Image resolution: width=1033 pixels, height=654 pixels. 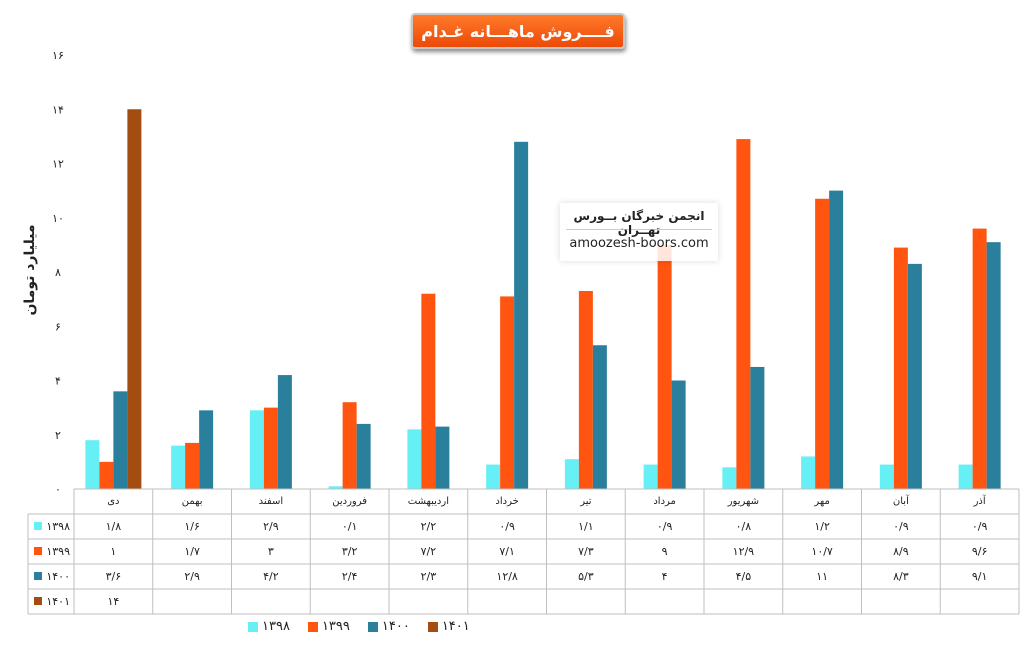 I want to click on bar-۱۴۰۰-آبان, so click(x=914, y=376).